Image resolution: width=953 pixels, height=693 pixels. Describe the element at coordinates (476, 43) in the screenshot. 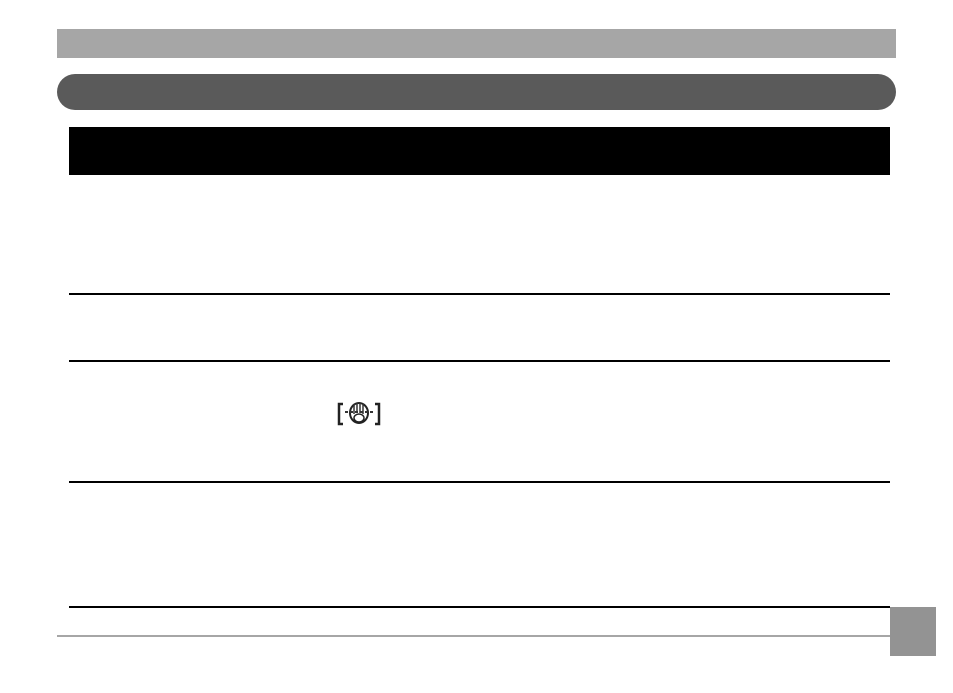

I see `header-bar` at that location.